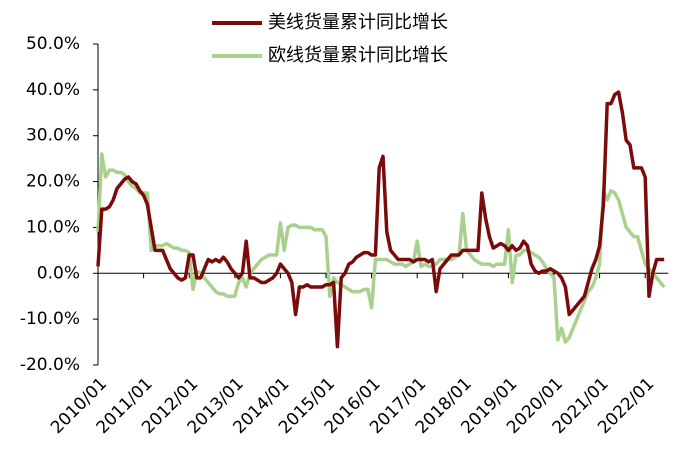 The image size is (679, 457). Describe the element at coordinates (358, 22) in the screenshot. I see `legend-label: 美线货量累计同比增长` at that location.